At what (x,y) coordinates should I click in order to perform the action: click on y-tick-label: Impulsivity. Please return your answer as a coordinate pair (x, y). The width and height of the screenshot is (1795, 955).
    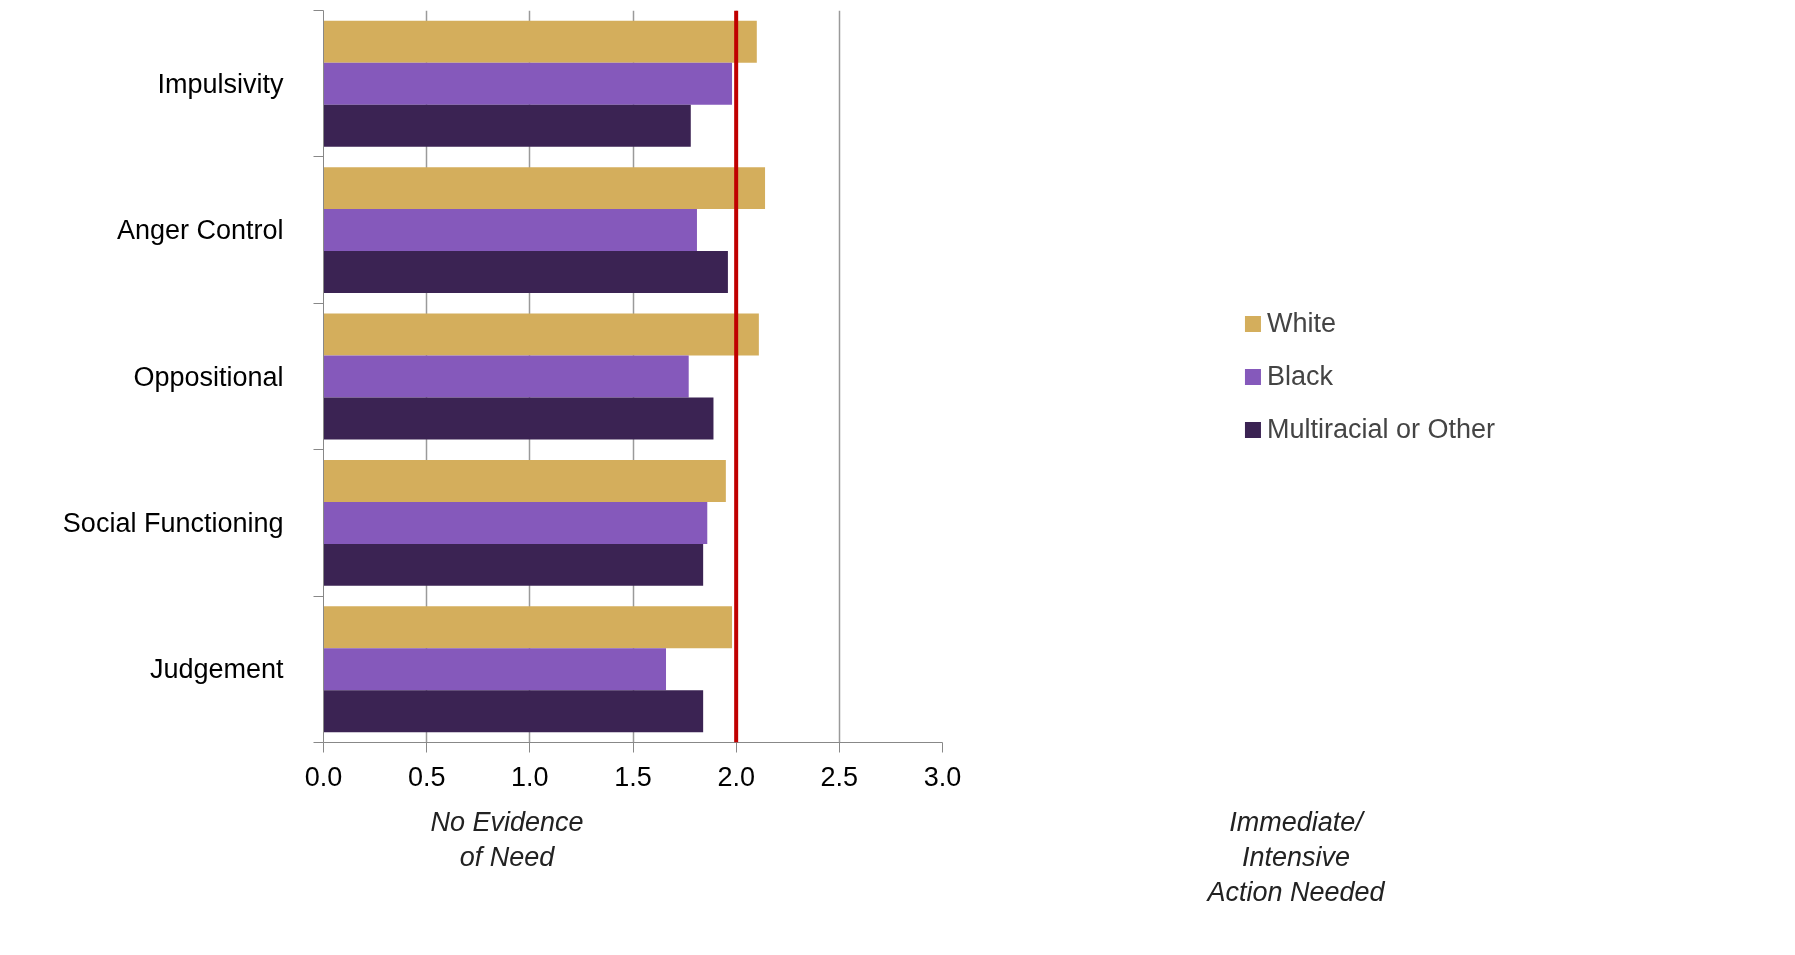
    Looking at the image, I should click on (220, 83).